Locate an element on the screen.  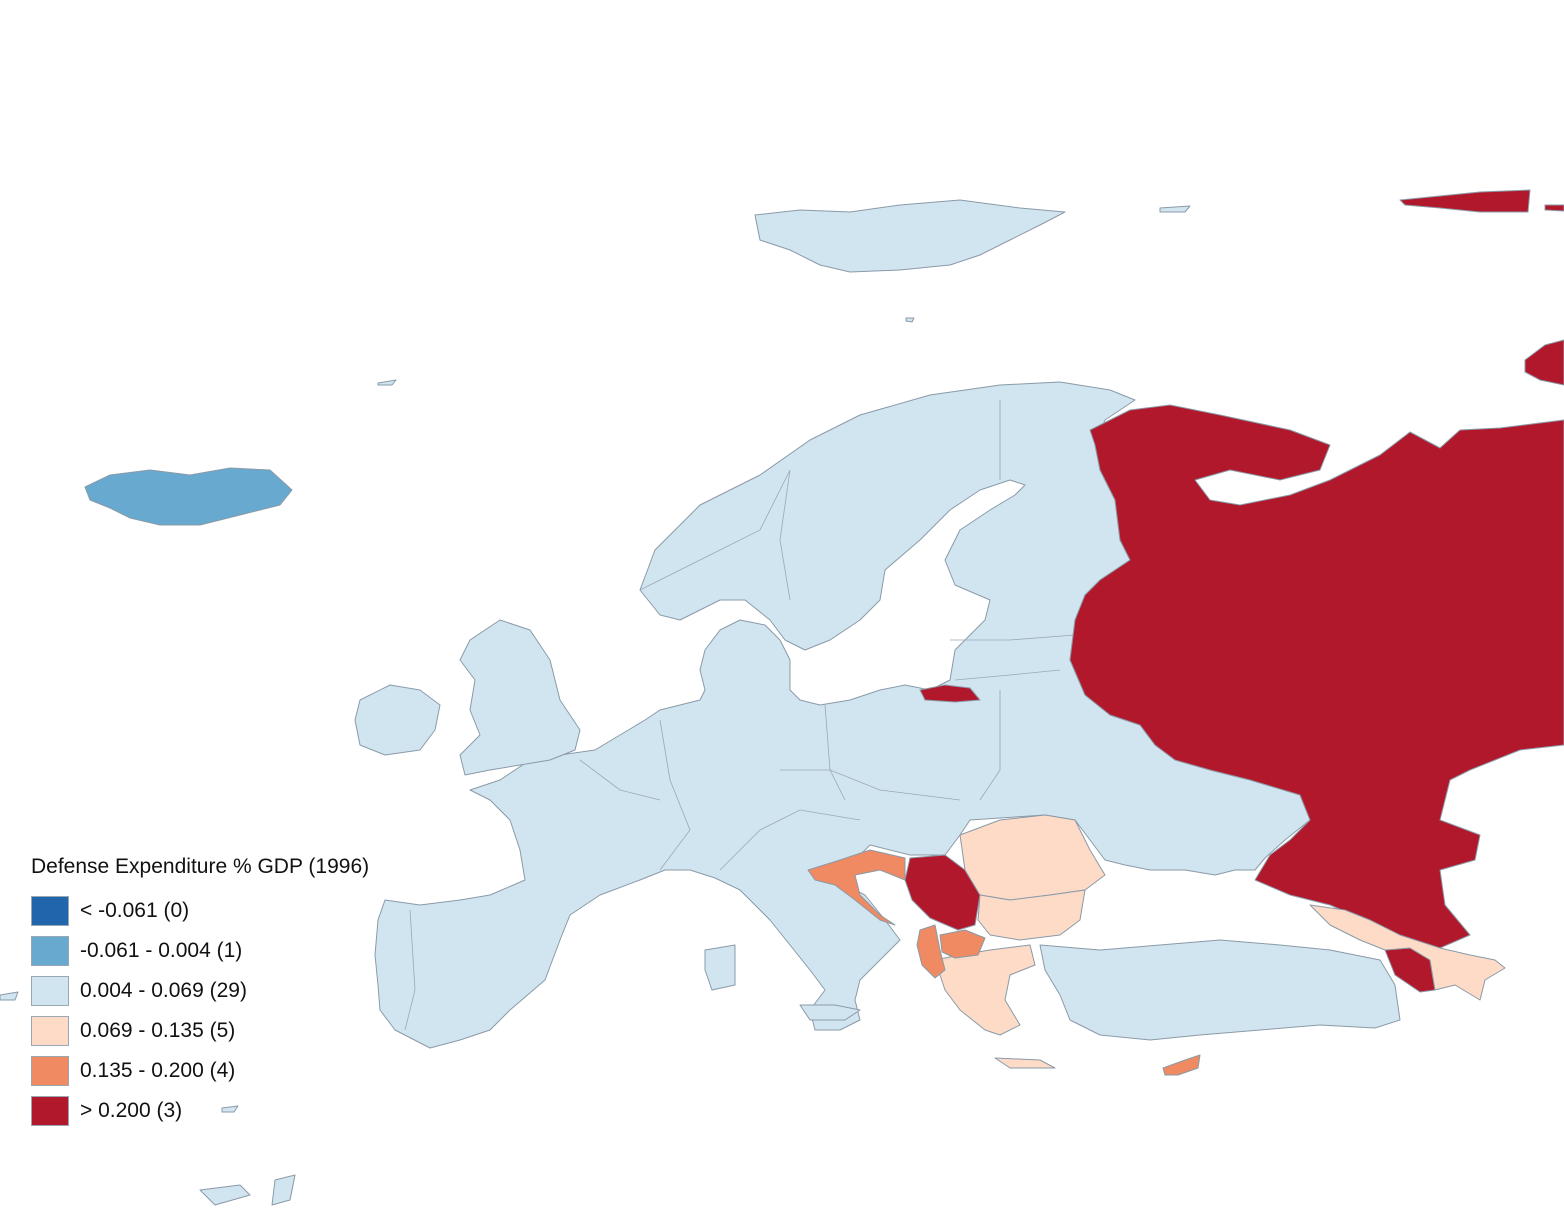
legend-item: 0.135 - 0.200 (4) is located at coordinates (200, 1071).